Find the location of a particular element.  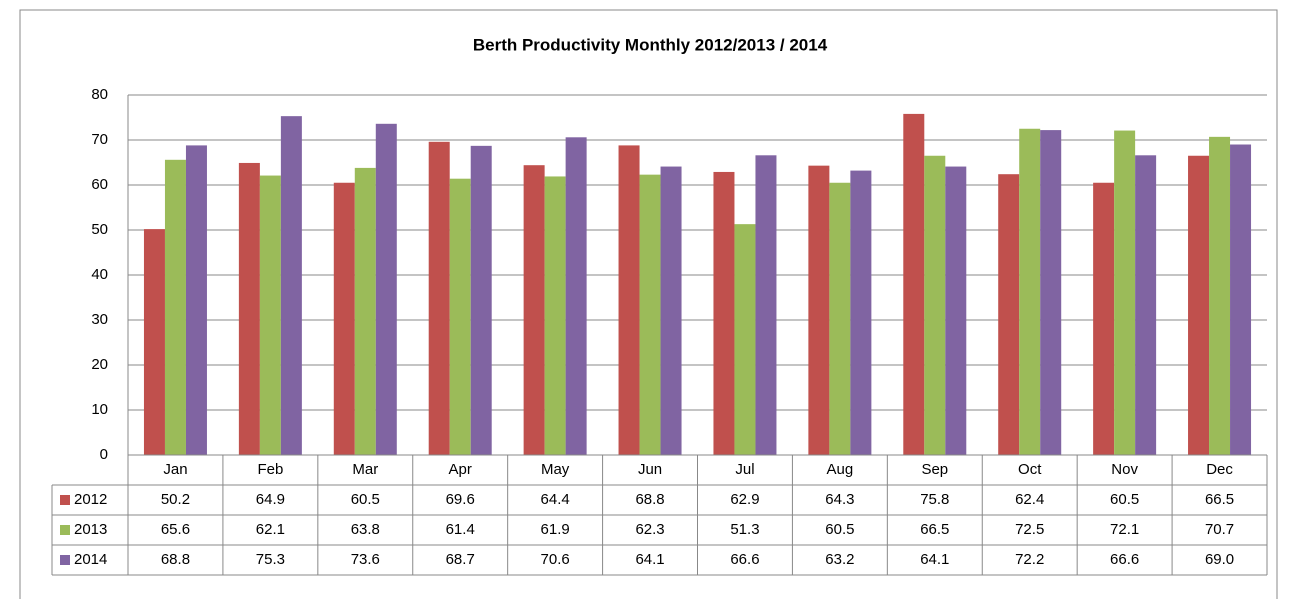

table-cell: 75.3 is located at coordinates (270, 559).